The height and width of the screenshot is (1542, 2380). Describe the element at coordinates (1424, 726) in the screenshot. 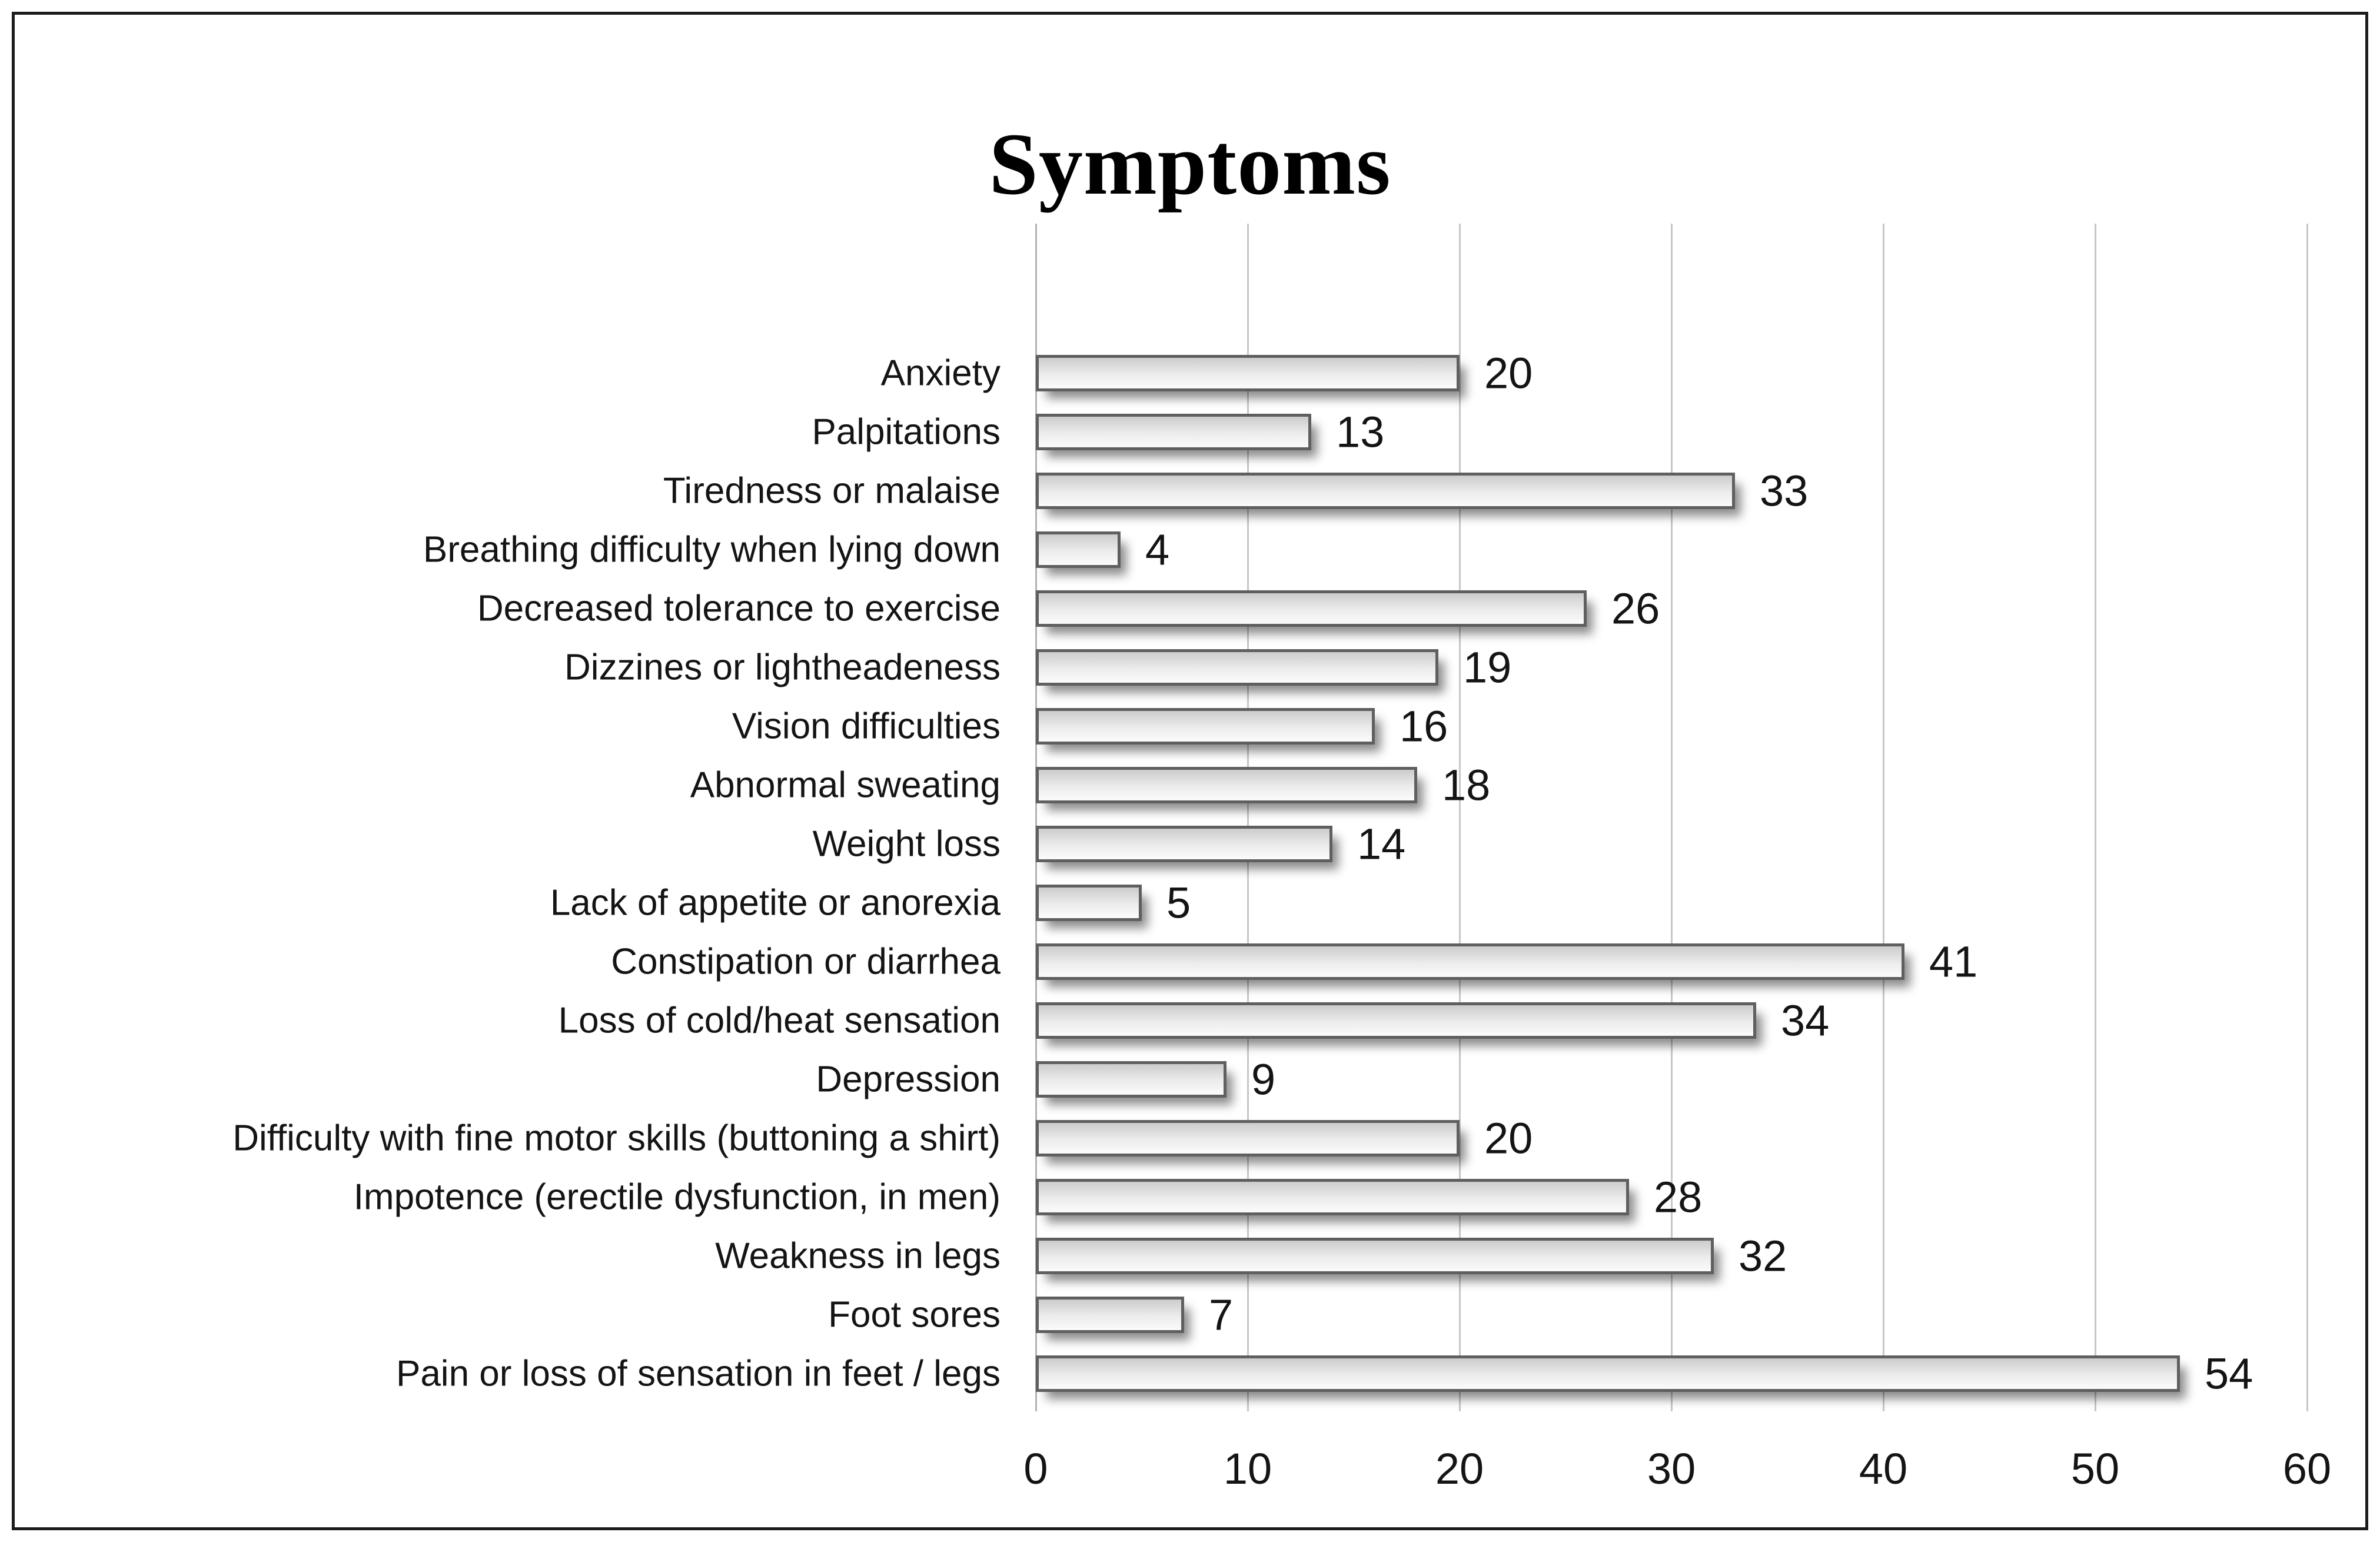

I see `value-label: 16` at that location.